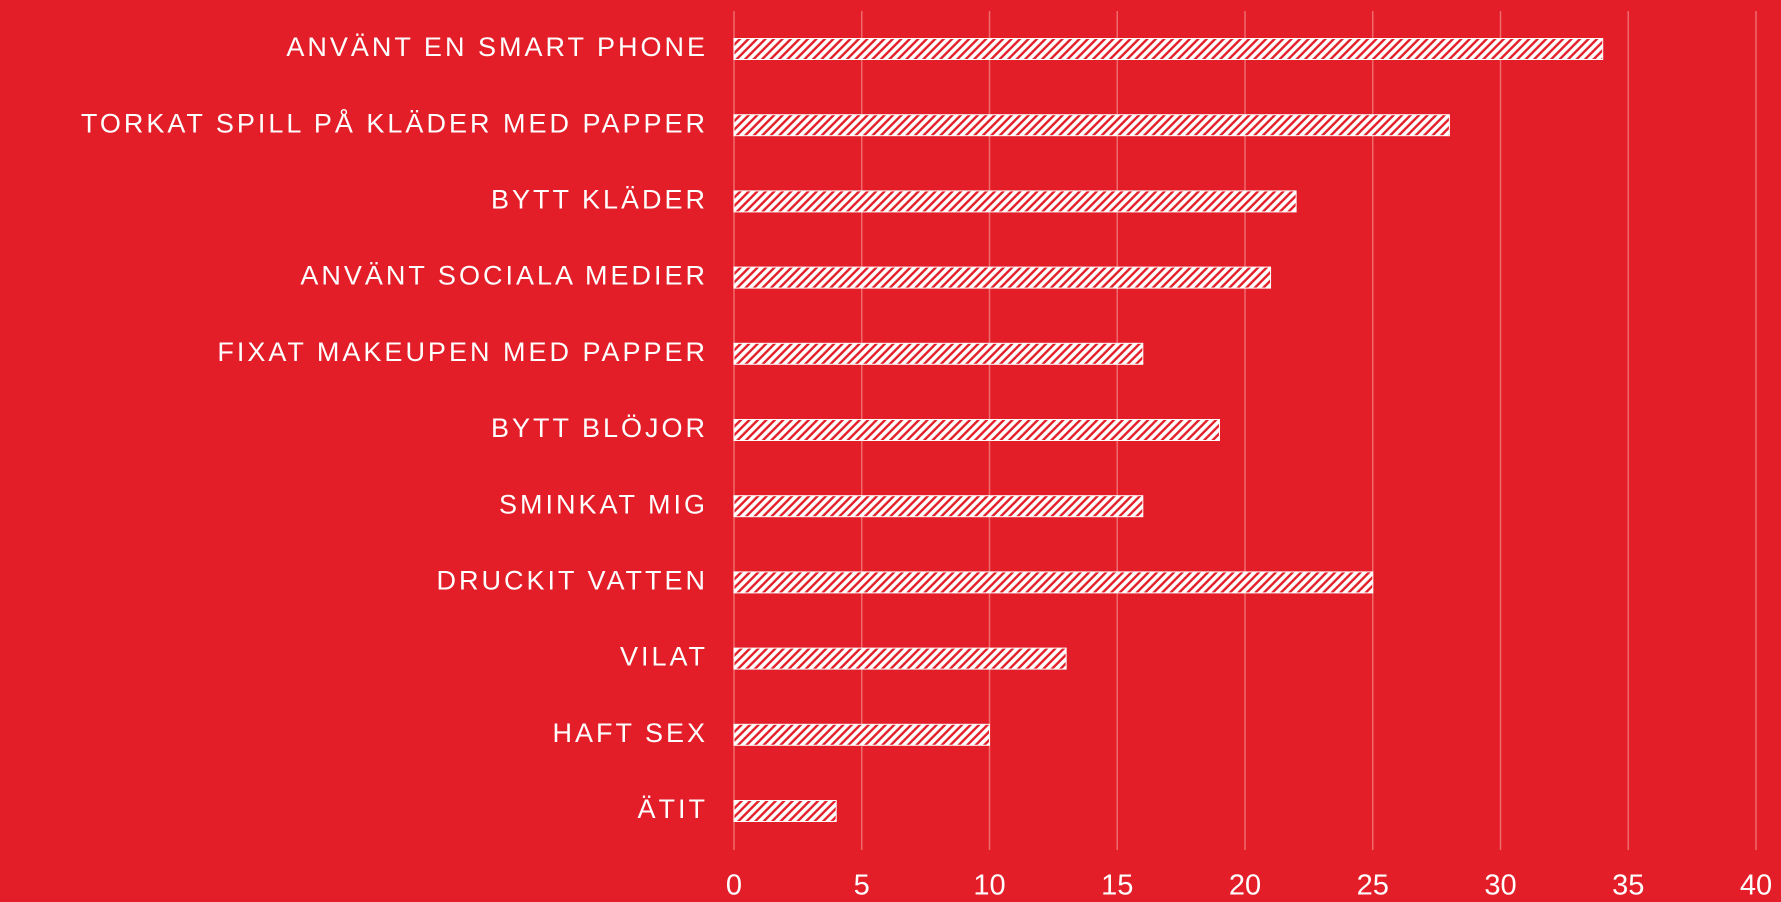 Image resolution: width=1781 pixels, height=902 pixels. What do you see at coordinates (599, 428) in the screenshot?
I see `y-tick-label: BYTT BLÖJOR` at bounding box center [599, 428].